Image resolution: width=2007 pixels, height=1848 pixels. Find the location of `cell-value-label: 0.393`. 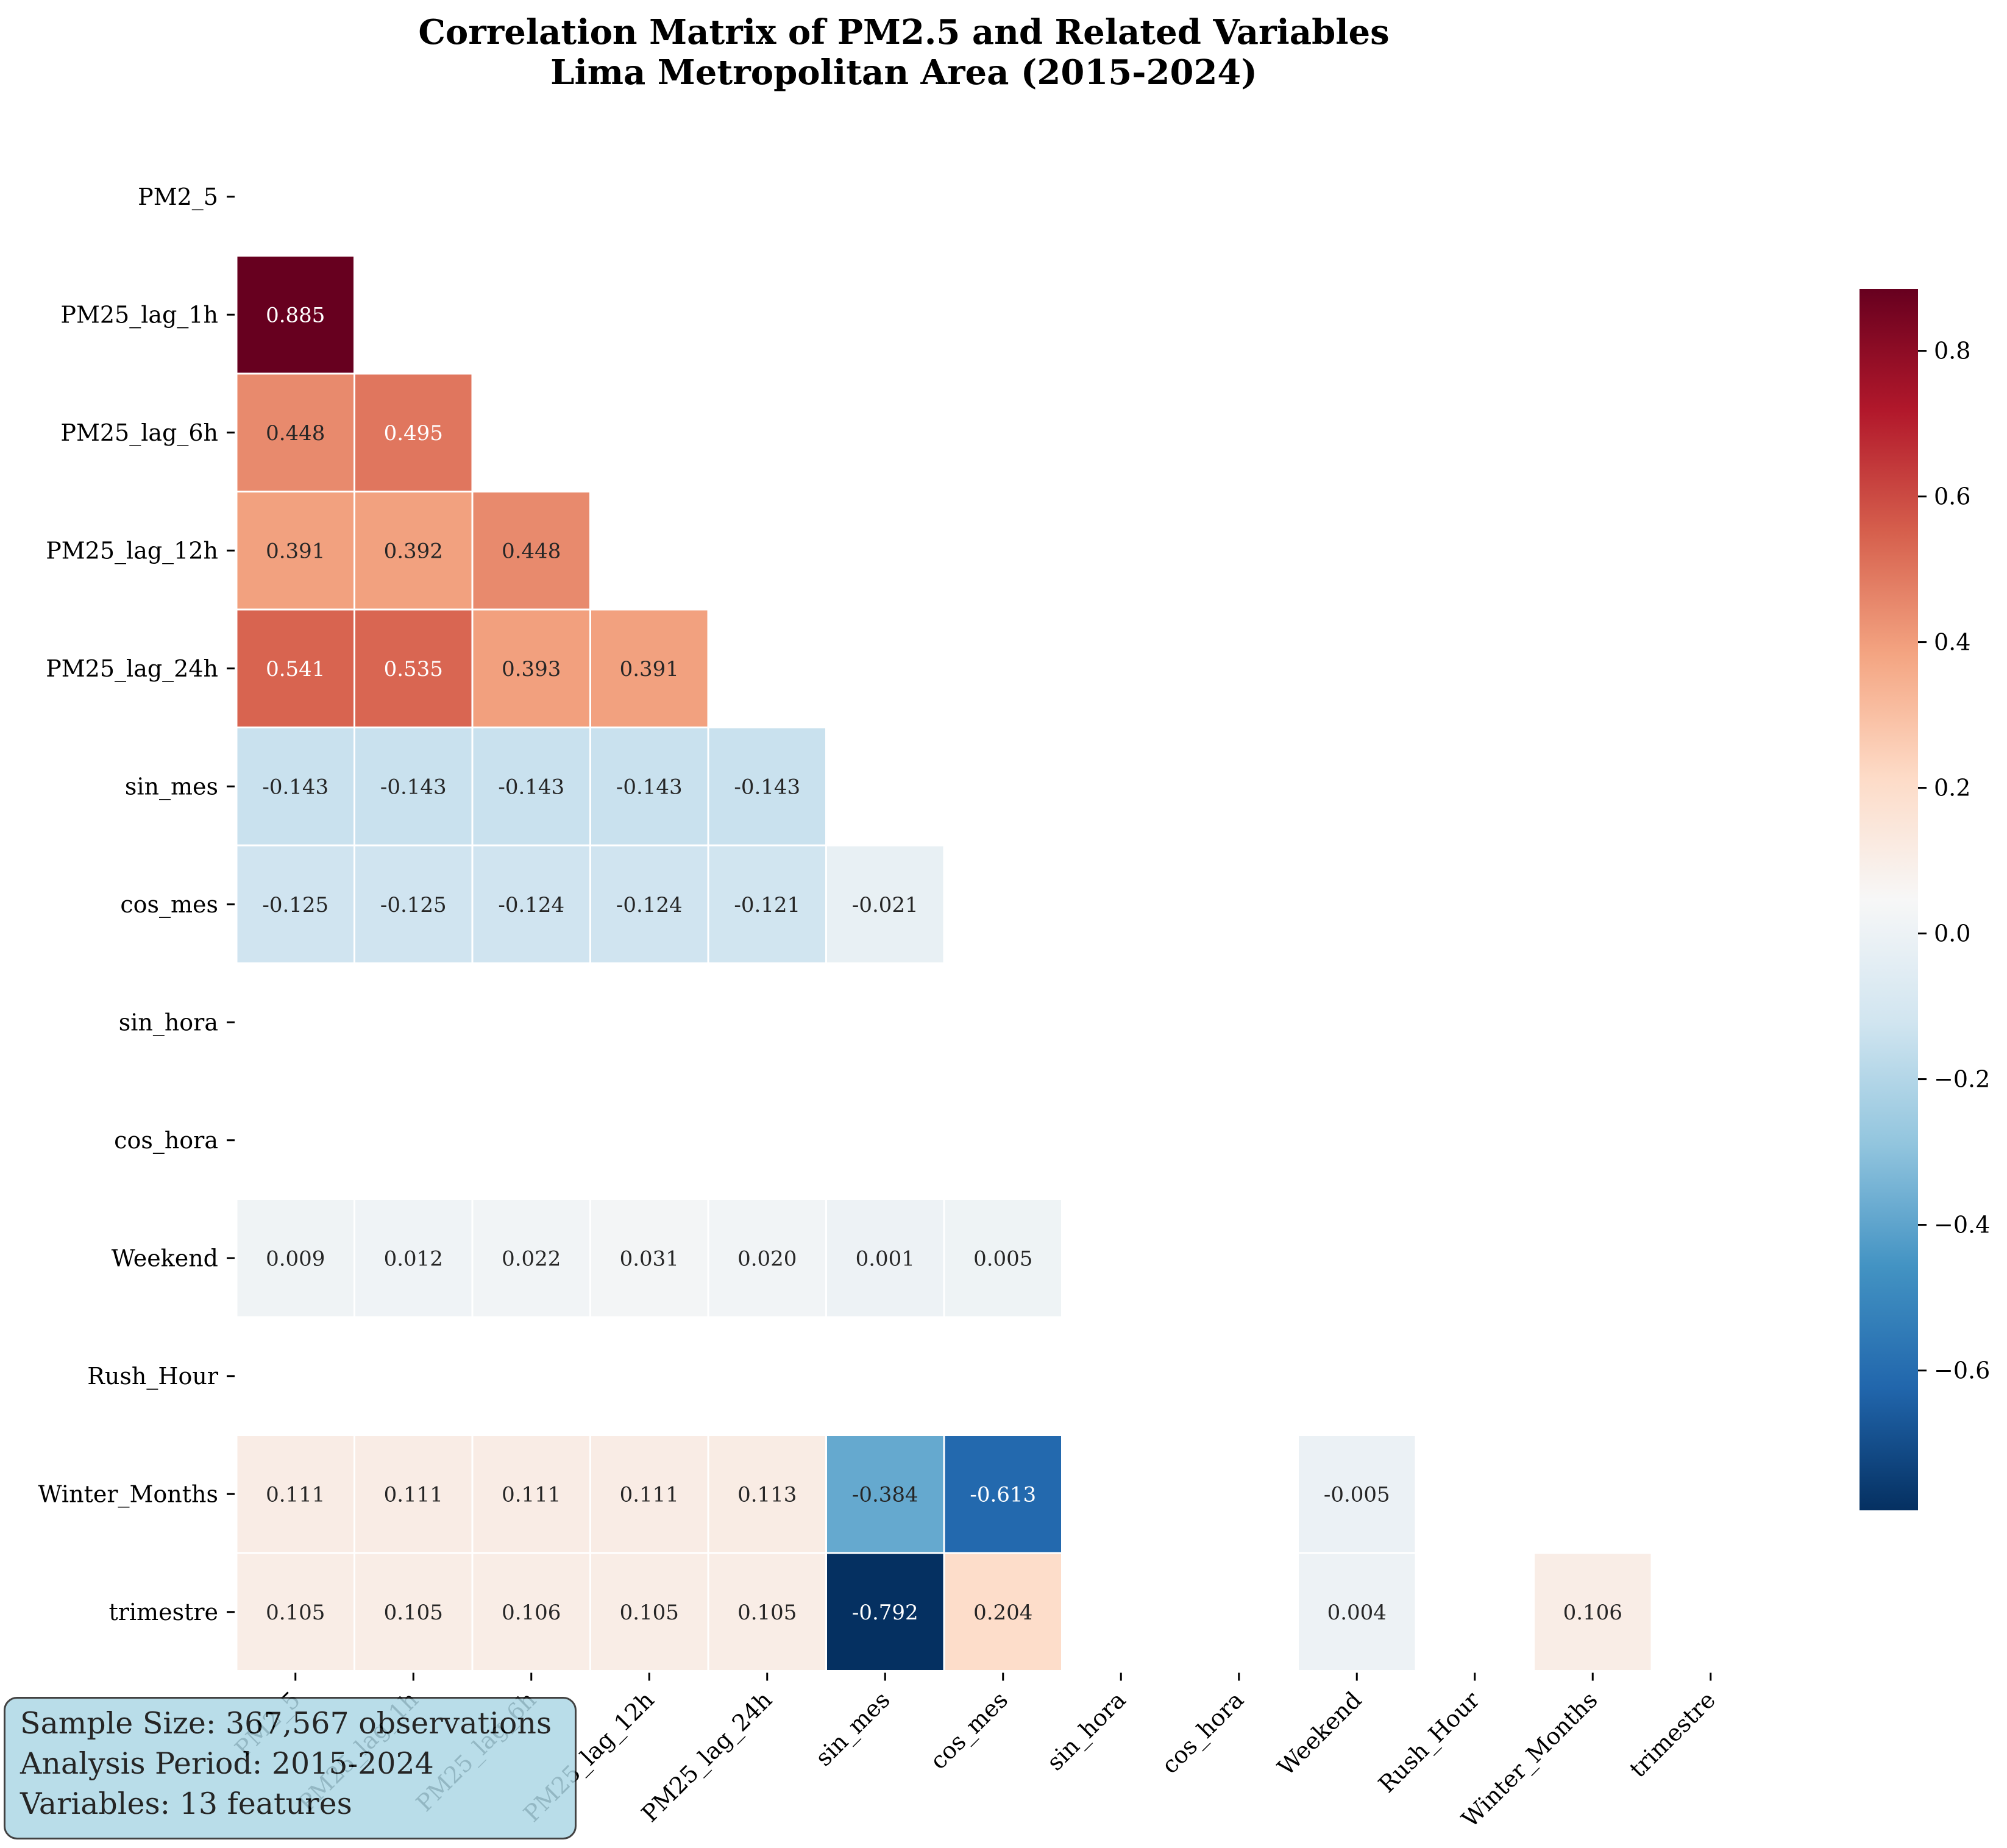

cell-value-label: 0.393 is located at coordinates (531, 669).